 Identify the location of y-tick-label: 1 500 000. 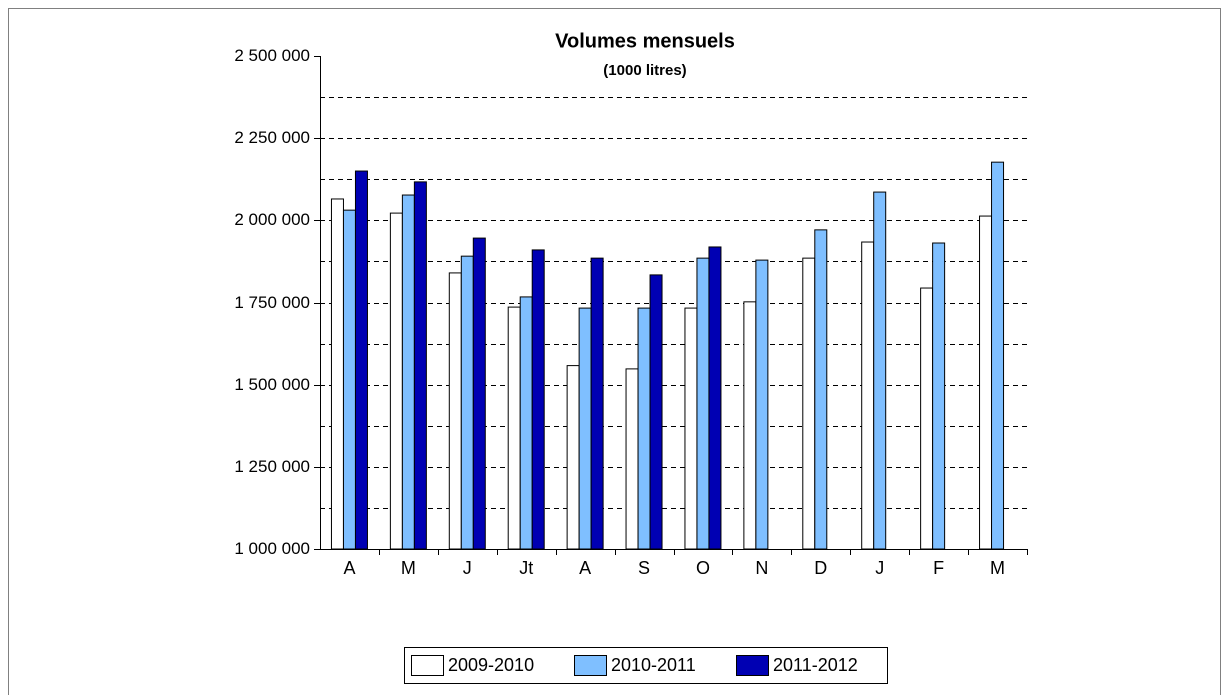
(272, 384).